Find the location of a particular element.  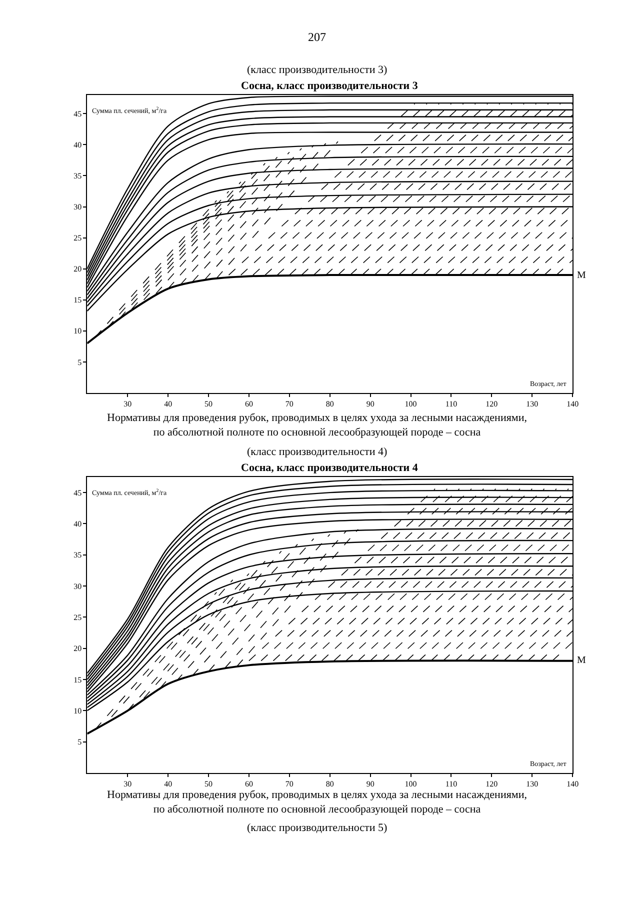

chart-title: Сосна, класс производительности 3 is located at coordinates (329, 86).